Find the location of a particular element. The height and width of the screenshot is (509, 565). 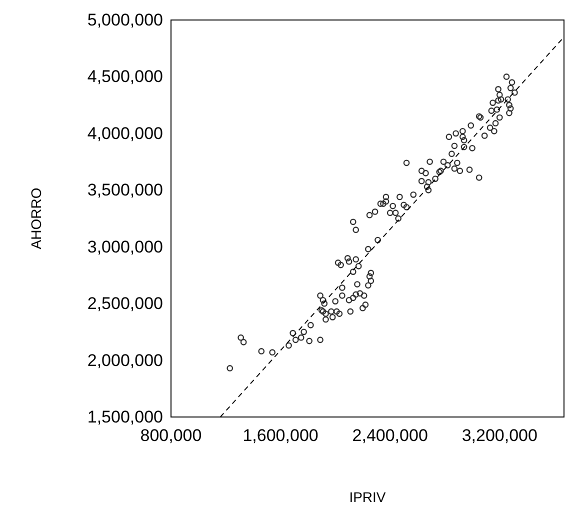

y-tick-label: 2,500,000 is located at coordinates (125, 304).